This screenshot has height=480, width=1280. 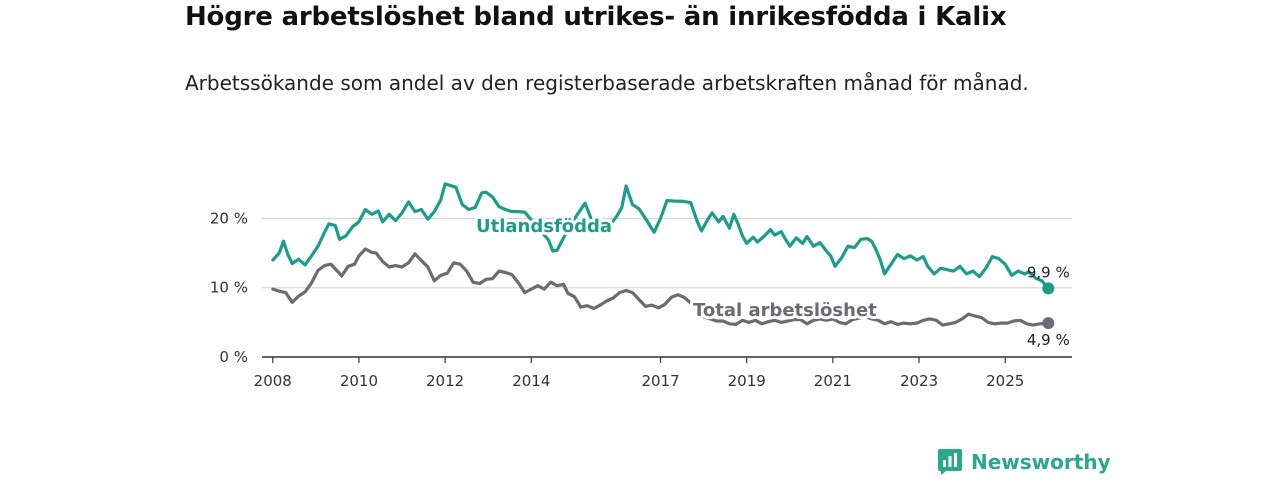 I want to click on end-value-label-total: 4,9 %, so click(x=1048, y=340).